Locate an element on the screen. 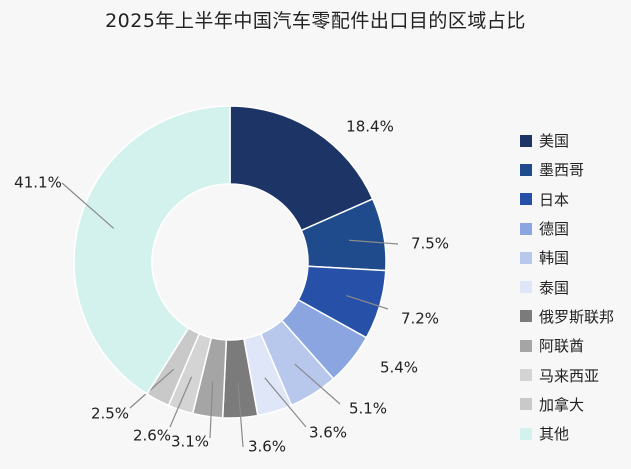 This screenshot has height=469, width=631. legend-label: 阿联酋 is located at coordinates (562, 346).